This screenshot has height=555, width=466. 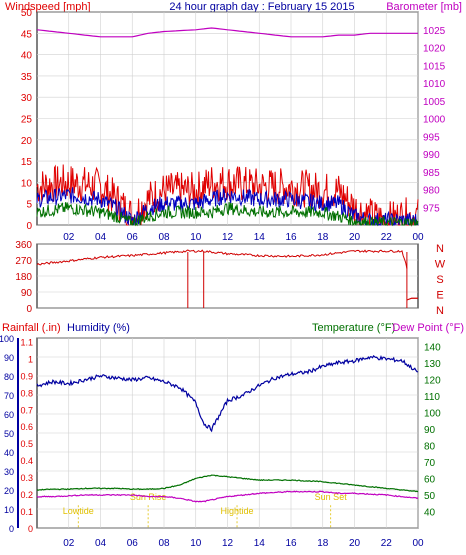 What do you see at coordinates (69, 543) in the screenshot?
I see `panel3-x-tick-label: 02` at bounding box center [69, 543].